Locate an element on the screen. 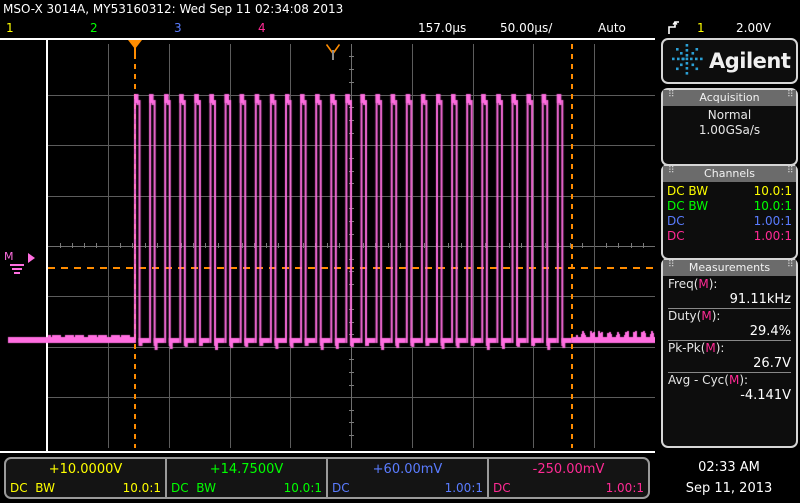 The height and width of the screenshot is (503, 800). measurement-value: 29.4% is located at coordinates (770, 331).